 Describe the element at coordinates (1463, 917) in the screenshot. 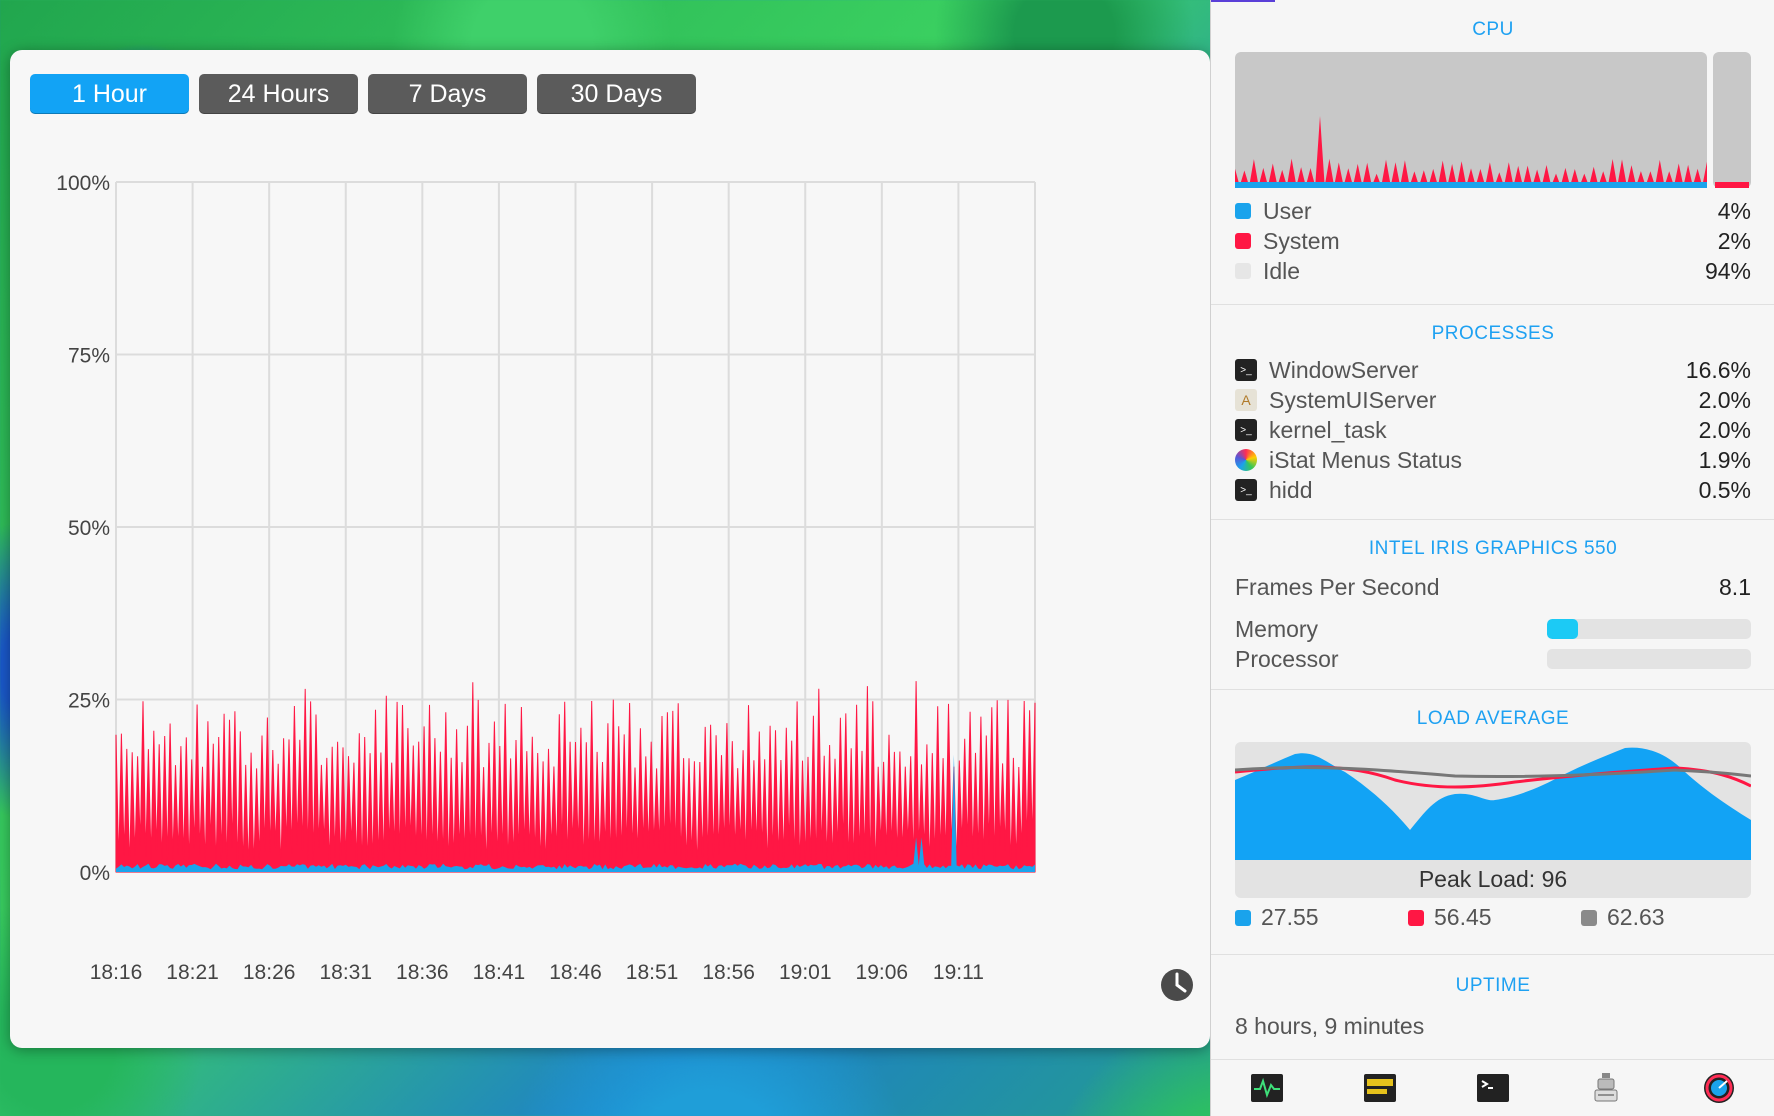

I see `load-5min-value: 56.45` at that location.